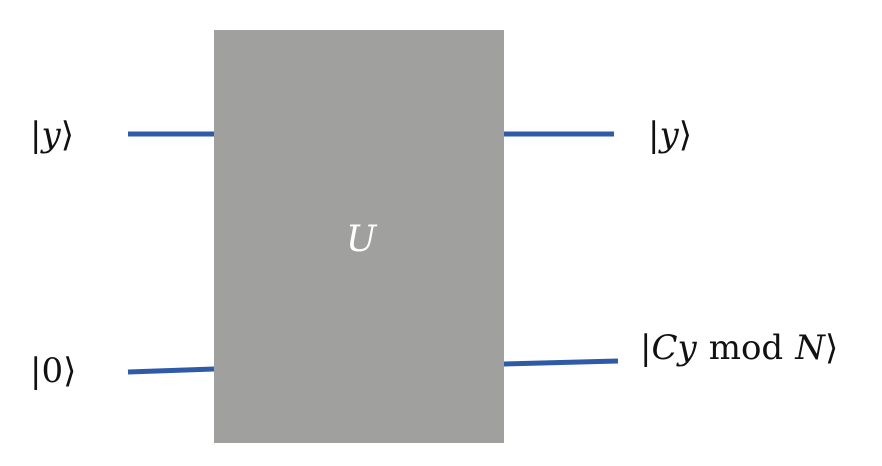  What do you see at coordinates (52, 135) in the screenshot?
I see `input-label-top: |y⟩` at bounding box center [52, 135].